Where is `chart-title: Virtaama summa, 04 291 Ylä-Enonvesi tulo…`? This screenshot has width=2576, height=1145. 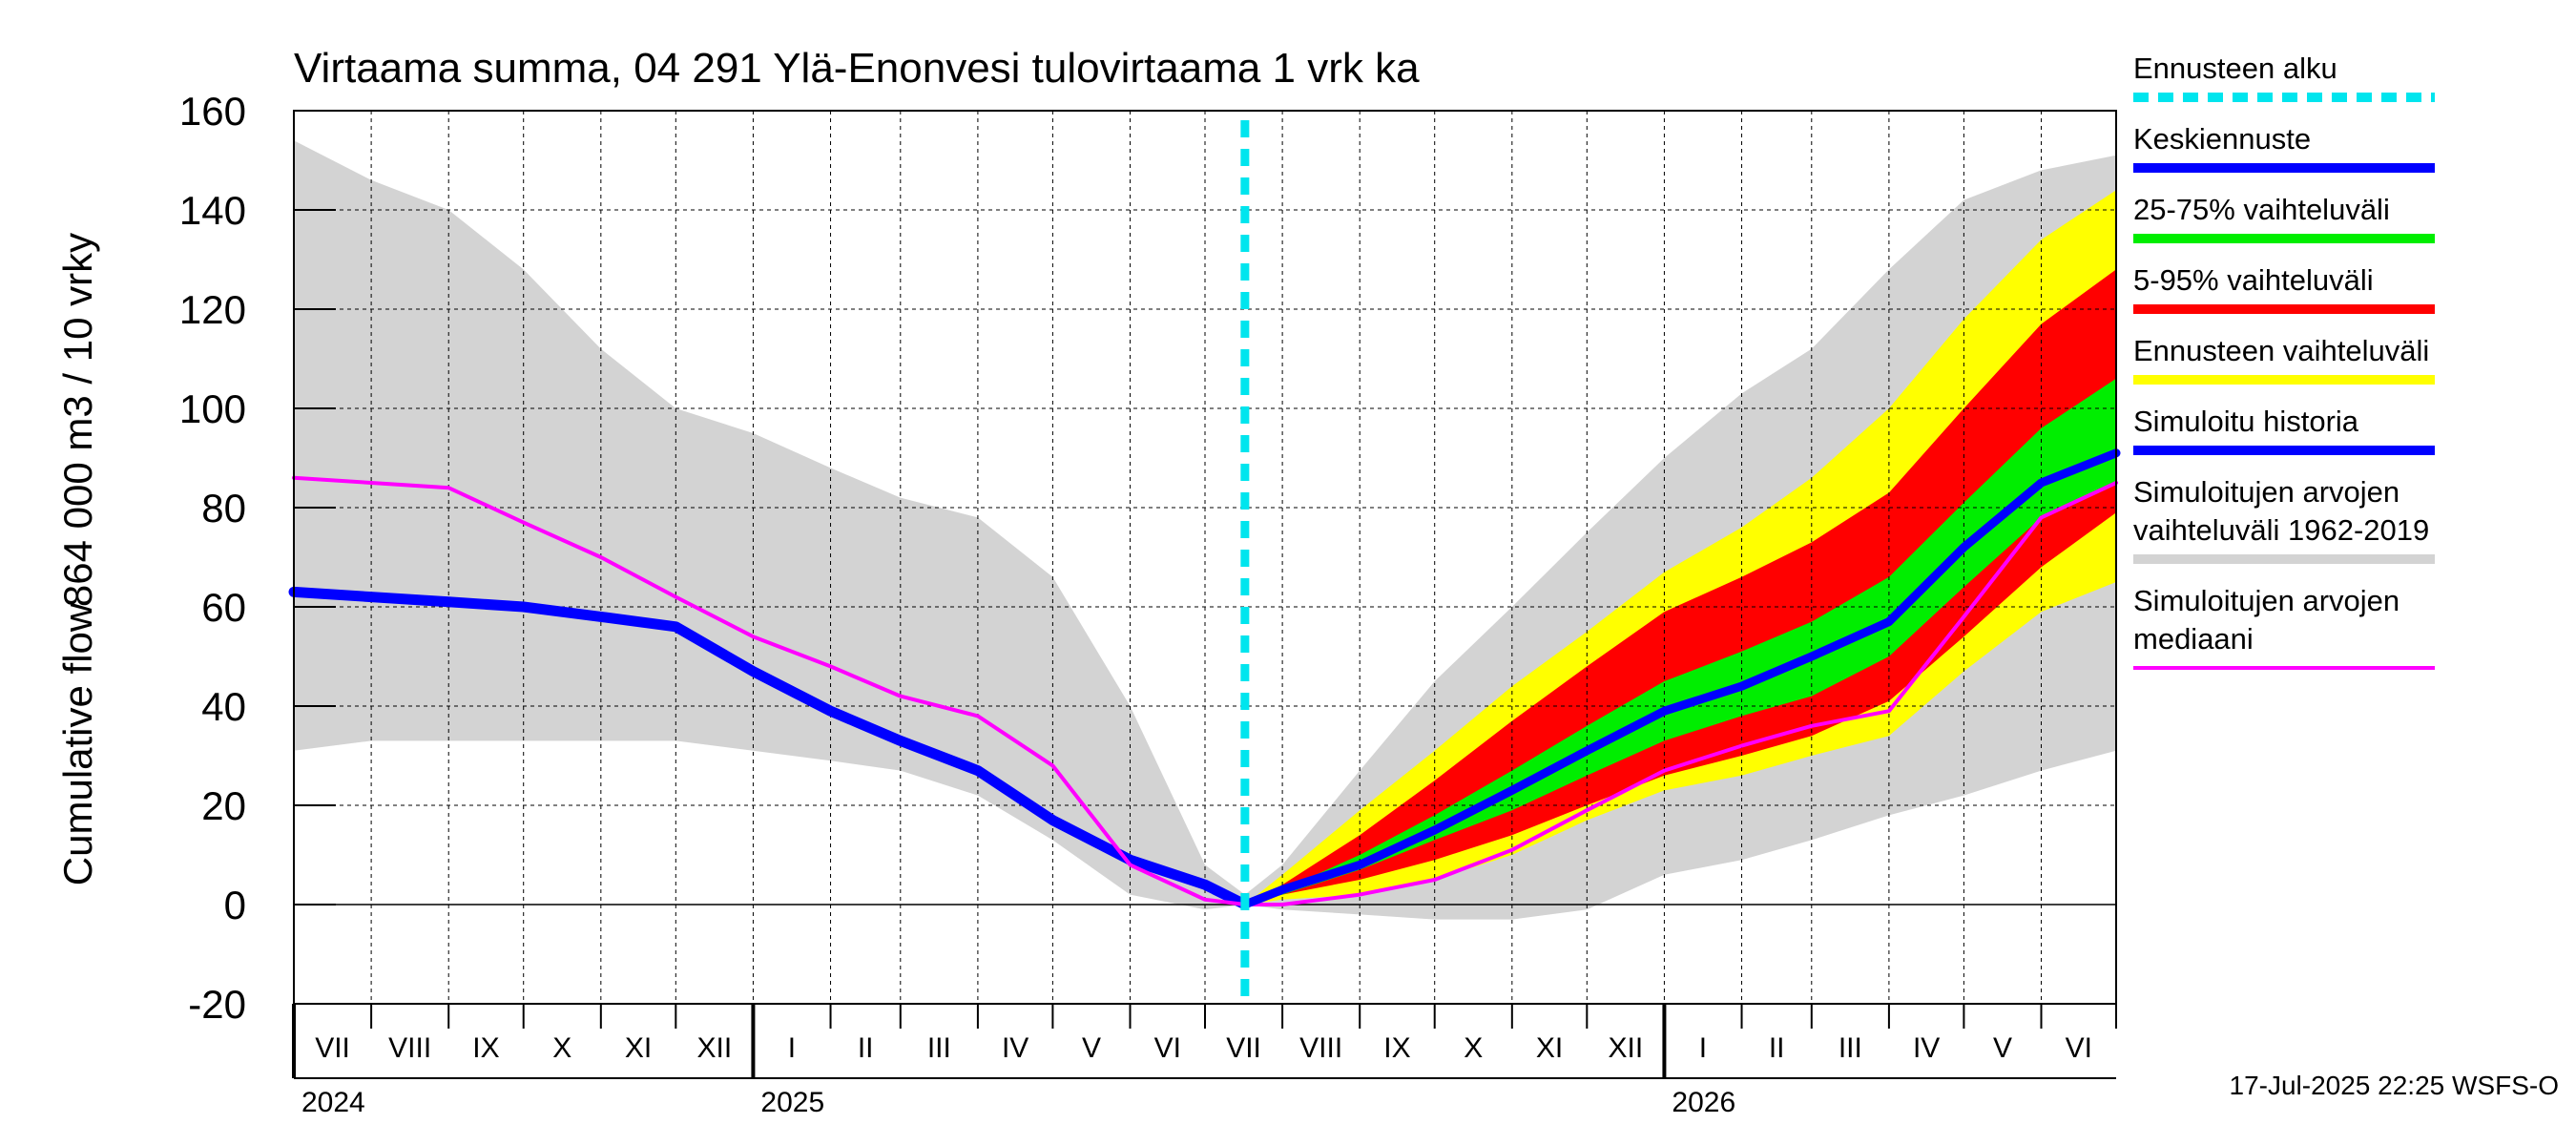 chart-title: Virtaama summa, 04 291 Ylä-Enonvesi tulo… is located at coordinates (857, 69).